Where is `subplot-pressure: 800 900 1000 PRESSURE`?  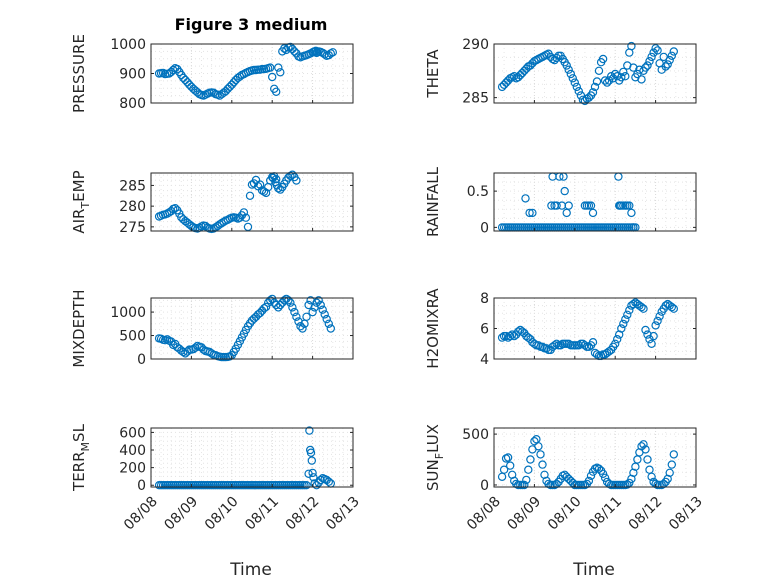 subplot-pressure: 800 900 1000 PRESSURE is located at coordinates (212, 73).